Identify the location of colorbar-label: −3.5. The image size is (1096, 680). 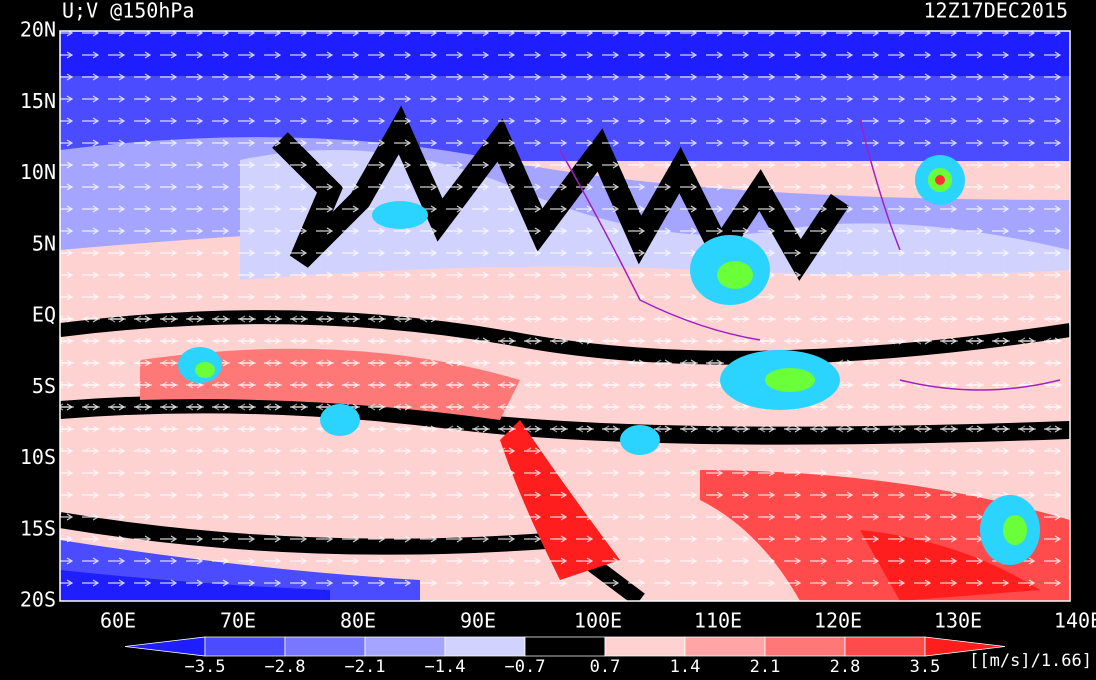
(205, 667).